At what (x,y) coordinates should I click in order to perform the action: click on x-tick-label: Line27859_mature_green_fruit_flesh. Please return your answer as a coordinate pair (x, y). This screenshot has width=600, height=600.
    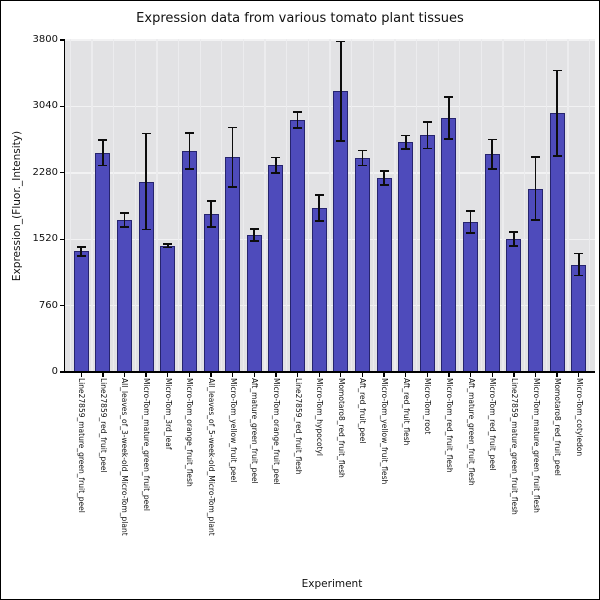
    Looking at the image, I should click on (514, 446).